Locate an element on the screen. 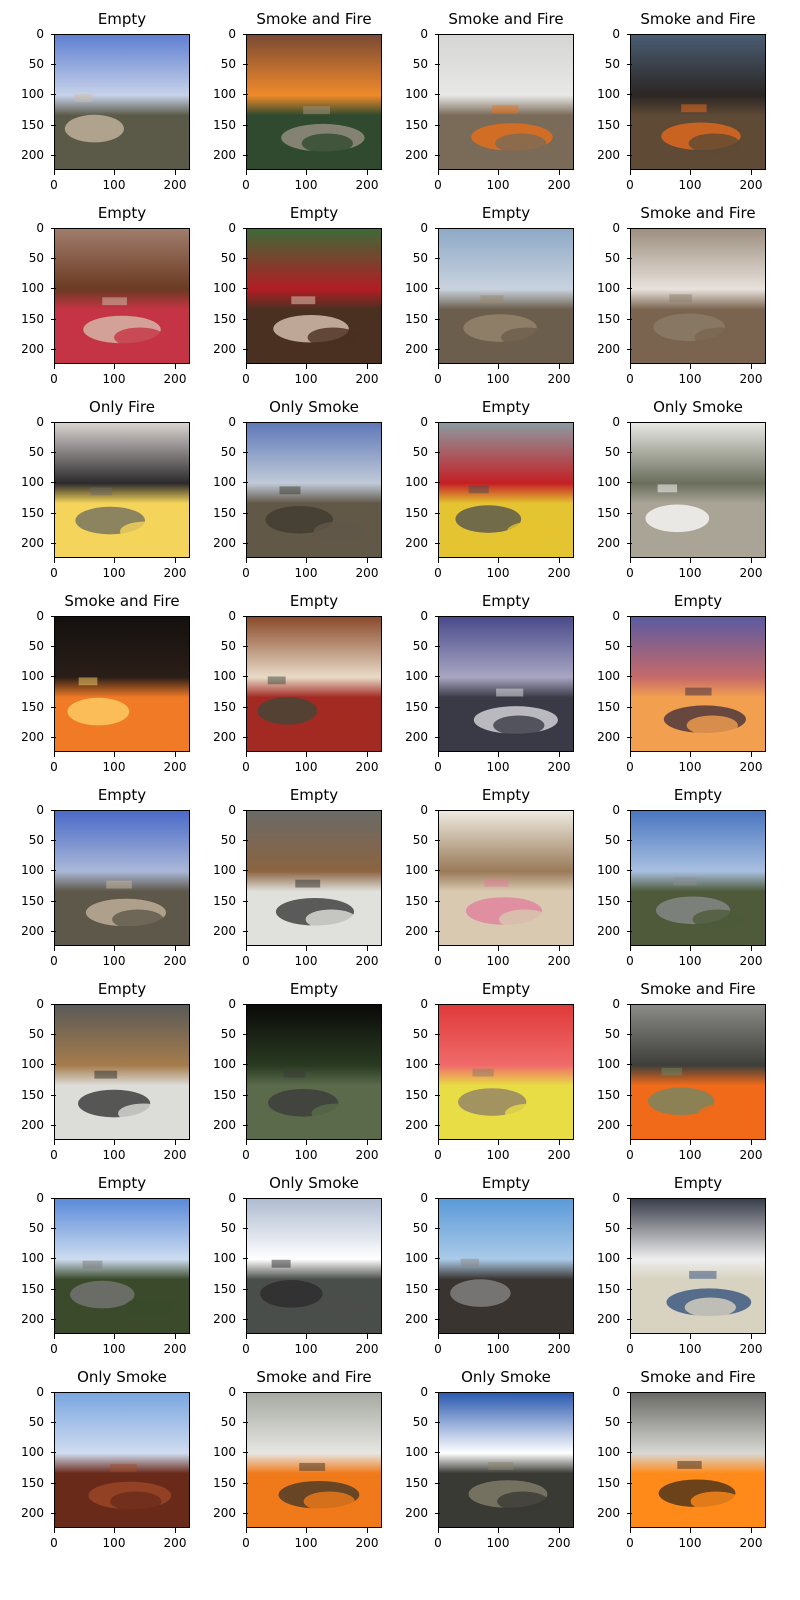 This screenshot has width=800, height=1600. panel-title: Smoke and Fire is located at coordinates (698, 213).